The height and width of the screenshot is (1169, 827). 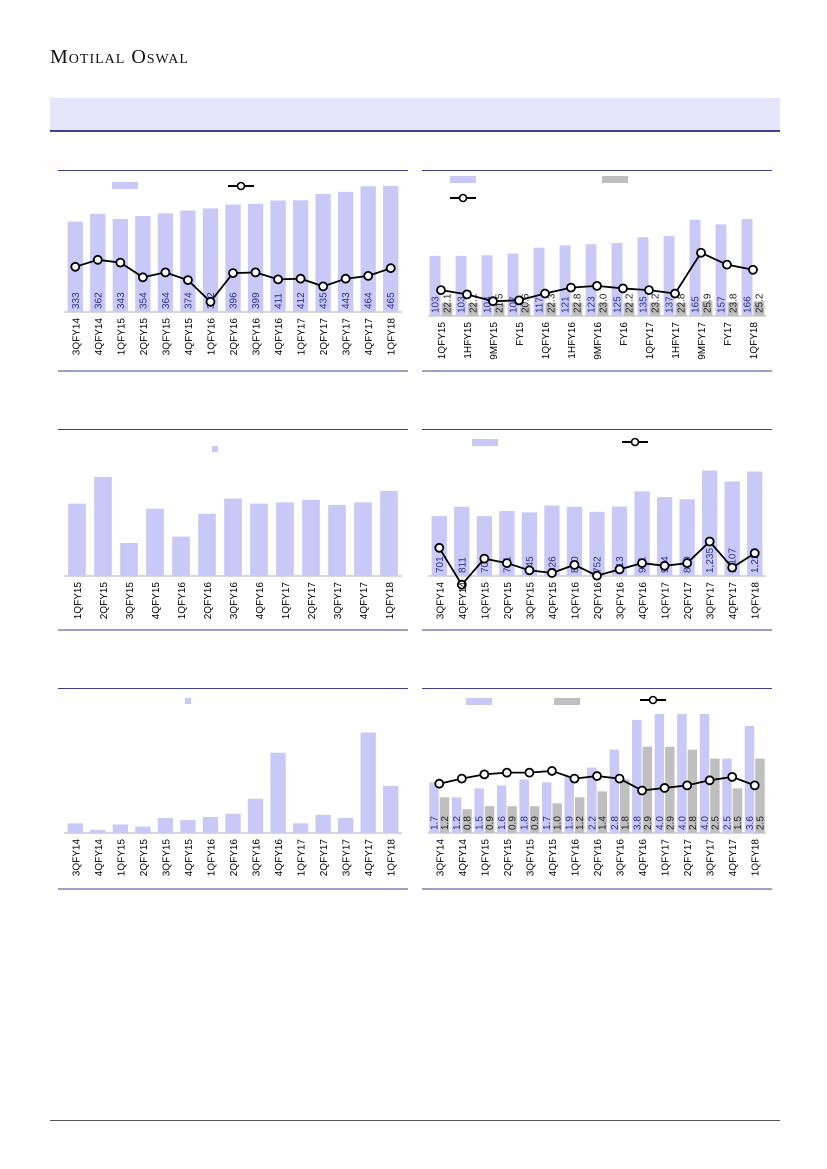 I want to click on category-label: 4QFY15, so click(x=189, y=337).